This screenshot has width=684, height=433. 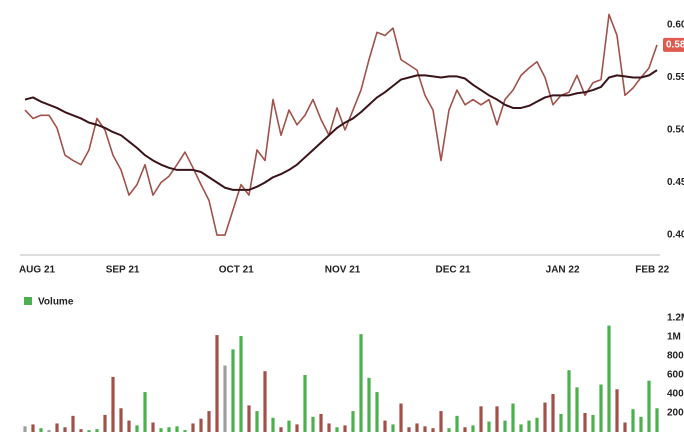 What do you see at coordinates (37, 270) in the screenshot?
I see `x-tick-label: AUG 21` at bounding box center [37, 270].